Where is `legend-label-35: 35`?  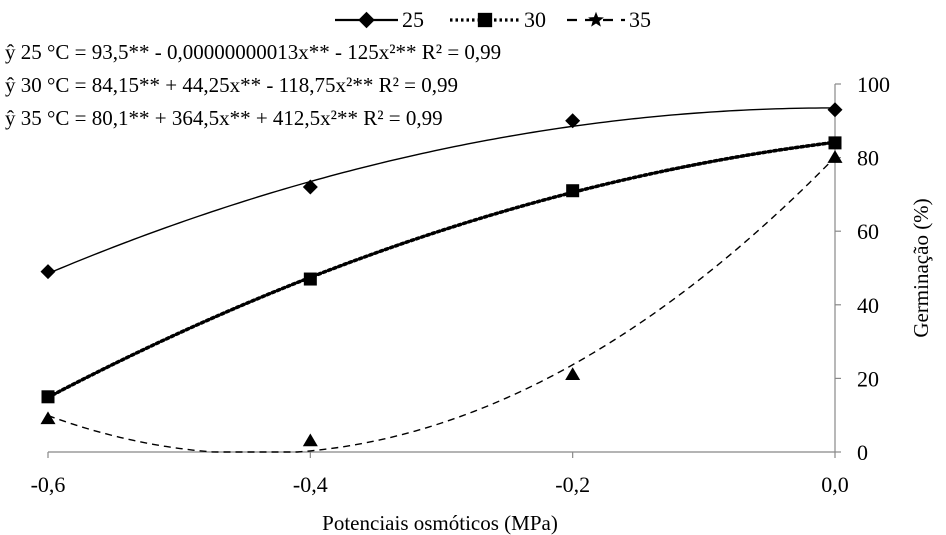 legend-label-35: 35 is located at coordinates (640, 19).